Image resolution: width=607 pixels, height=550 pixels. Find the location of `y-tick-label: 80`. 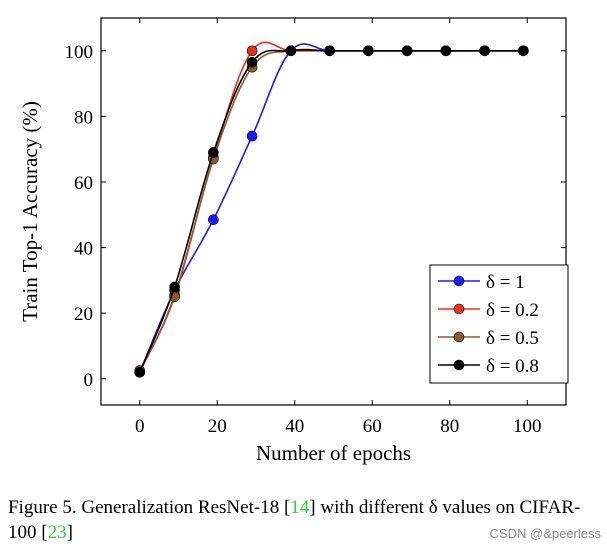

y-tick-label: 80 is located at coordinates (83, 117).